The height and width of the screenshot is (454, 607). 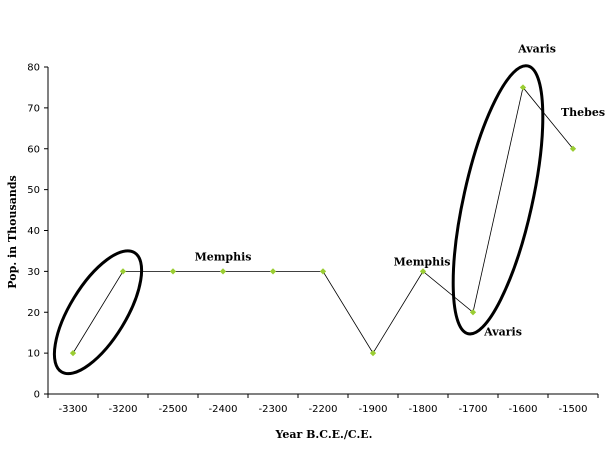 I want to click on y-tick-label: 20, so click(x=33, y=313).